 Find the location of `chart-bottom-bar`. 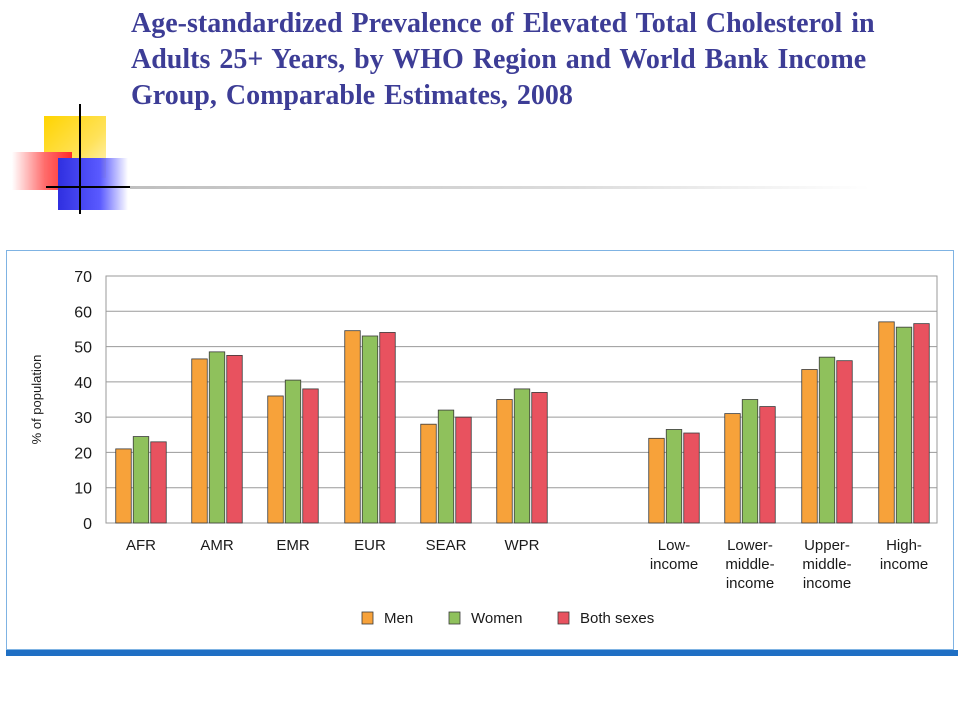

chart-bottom-bar is located at coordinates (482, 653).